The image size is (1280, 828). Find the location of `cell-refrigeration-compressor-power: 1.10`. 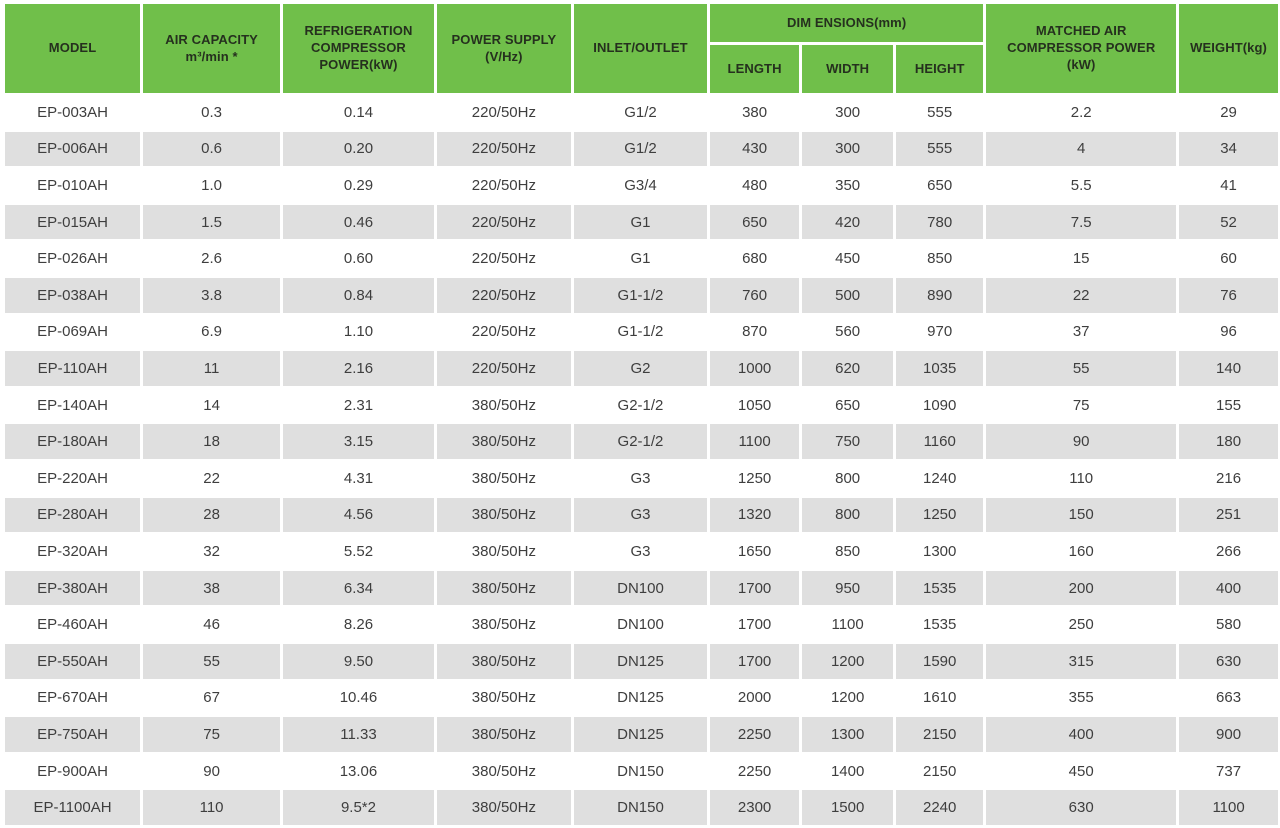

cell-refrigeration-compressor-power: 1.10 is located at coordinates (358, 332).